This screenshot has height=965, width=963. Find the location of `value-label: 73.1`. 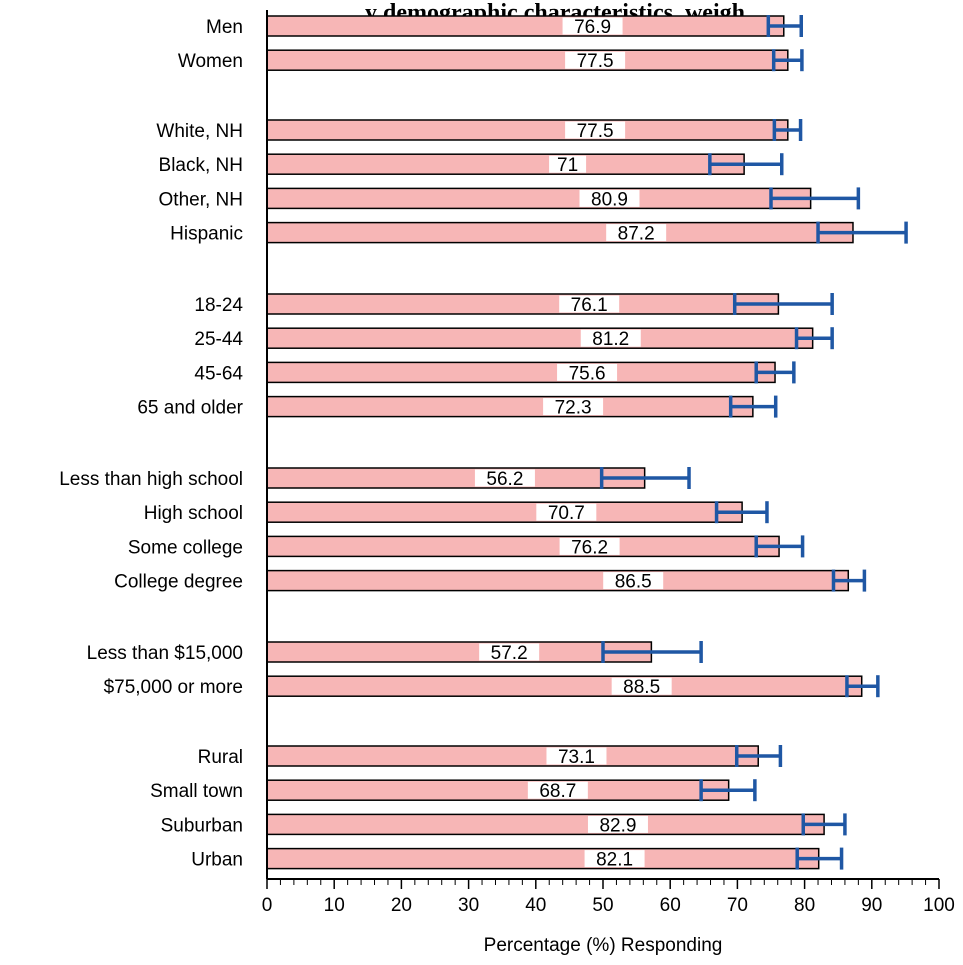

value-label: 73.1 is located at coordinates (576, 757).